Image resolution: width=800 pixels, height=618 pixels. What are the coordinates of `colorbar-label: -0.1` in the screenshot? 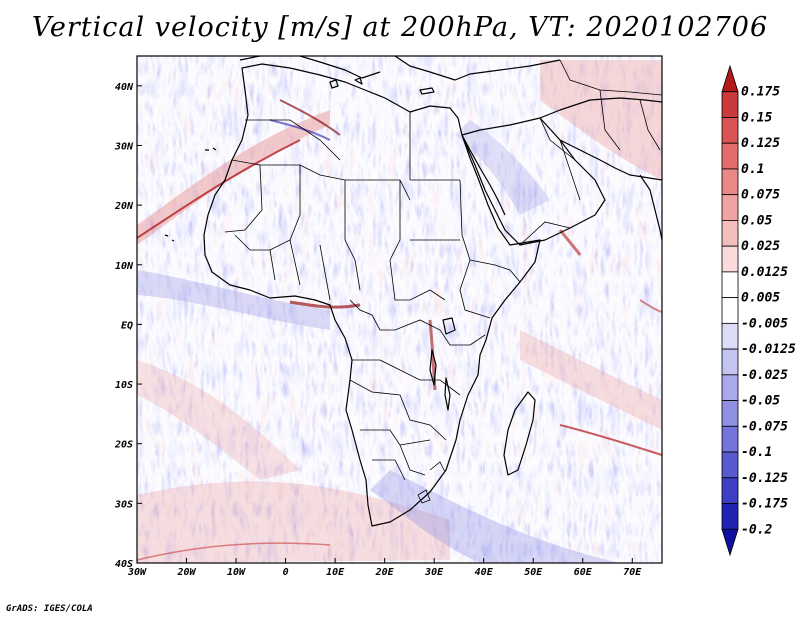 It's located at (756, 452).